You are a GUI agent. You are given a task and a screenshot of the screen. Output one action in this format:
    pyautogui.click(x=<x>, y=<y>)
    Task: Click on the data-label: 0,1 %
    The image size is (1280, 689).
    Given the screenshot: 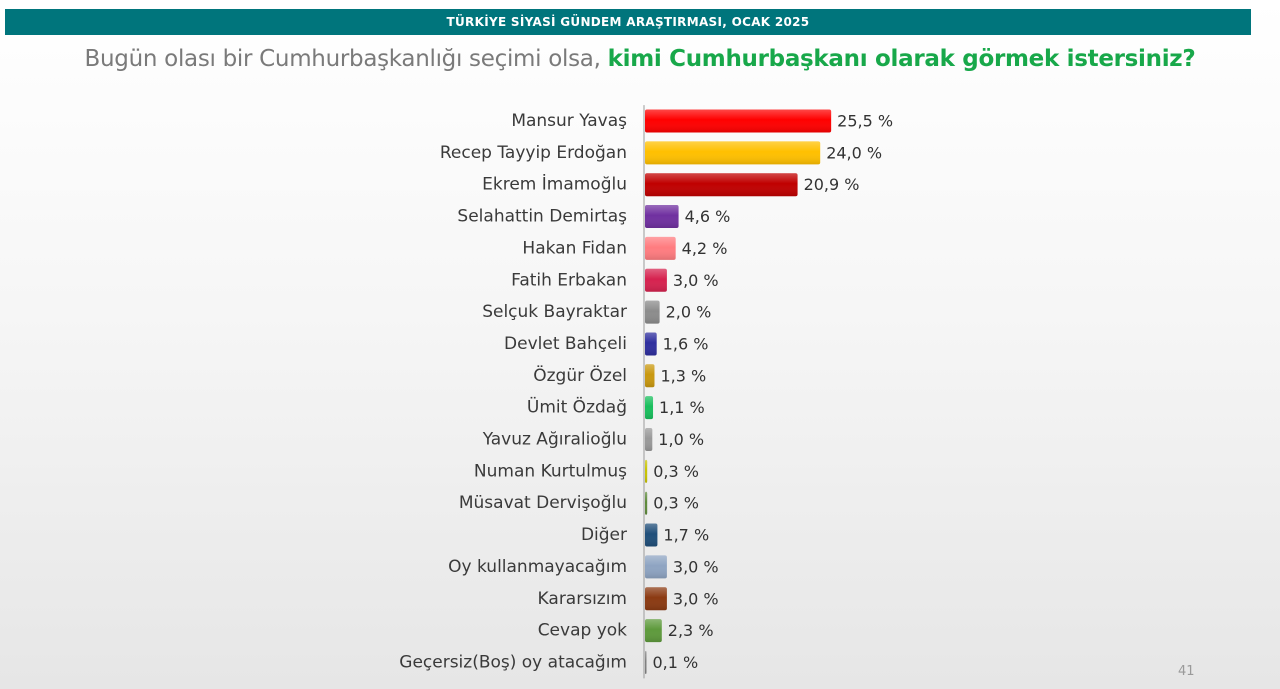 What is the action you would take?
    pyautogui.click(x=676, y=662)
    